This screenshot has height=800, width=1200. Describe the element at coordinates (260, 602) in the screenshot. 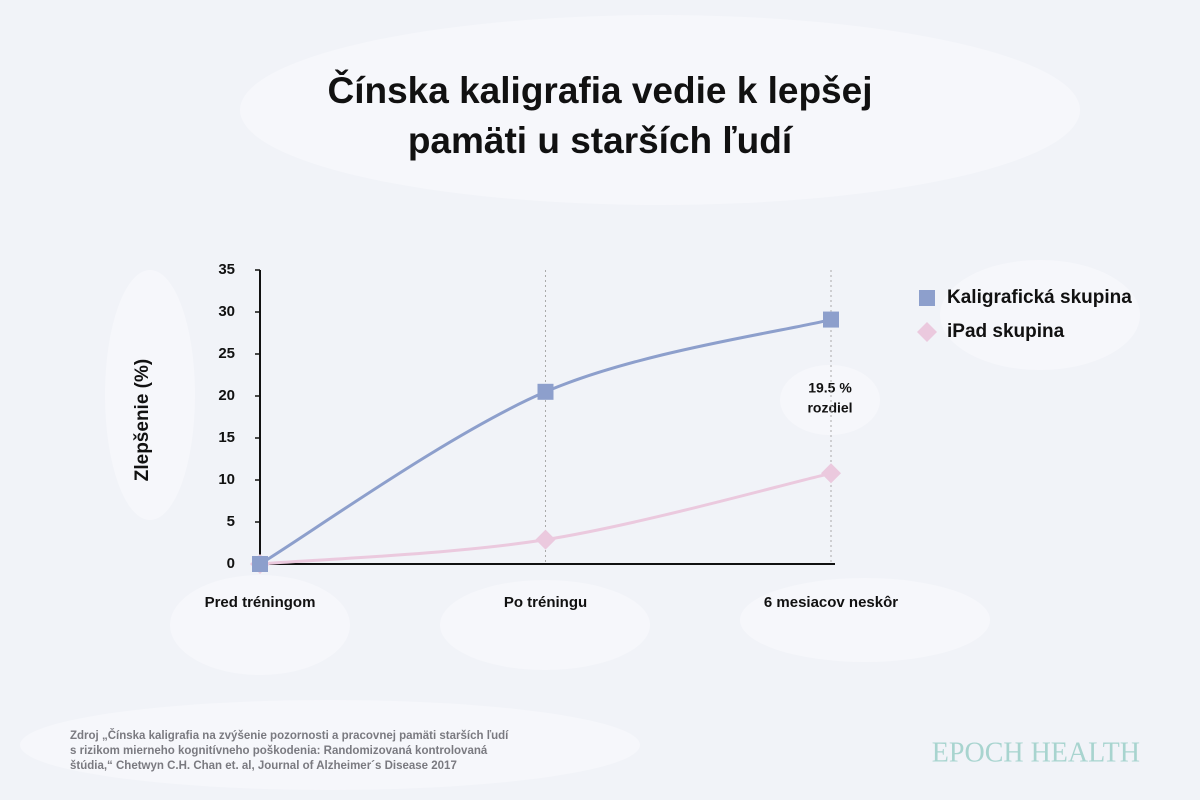

I see `x-tick-label: Pred tréningom` at that location.